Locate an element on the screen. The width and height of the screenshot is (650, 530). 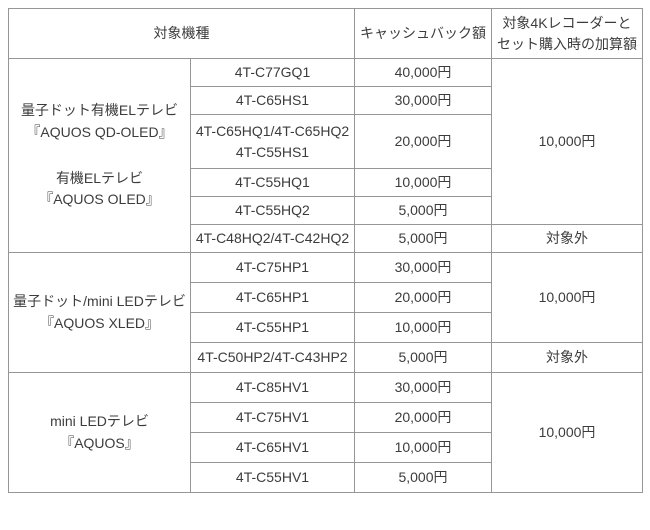
group-label-xled: 量子ドット/mini LEDテレビ 『AQUOS XLED』 is located at coordinates (99, 312).